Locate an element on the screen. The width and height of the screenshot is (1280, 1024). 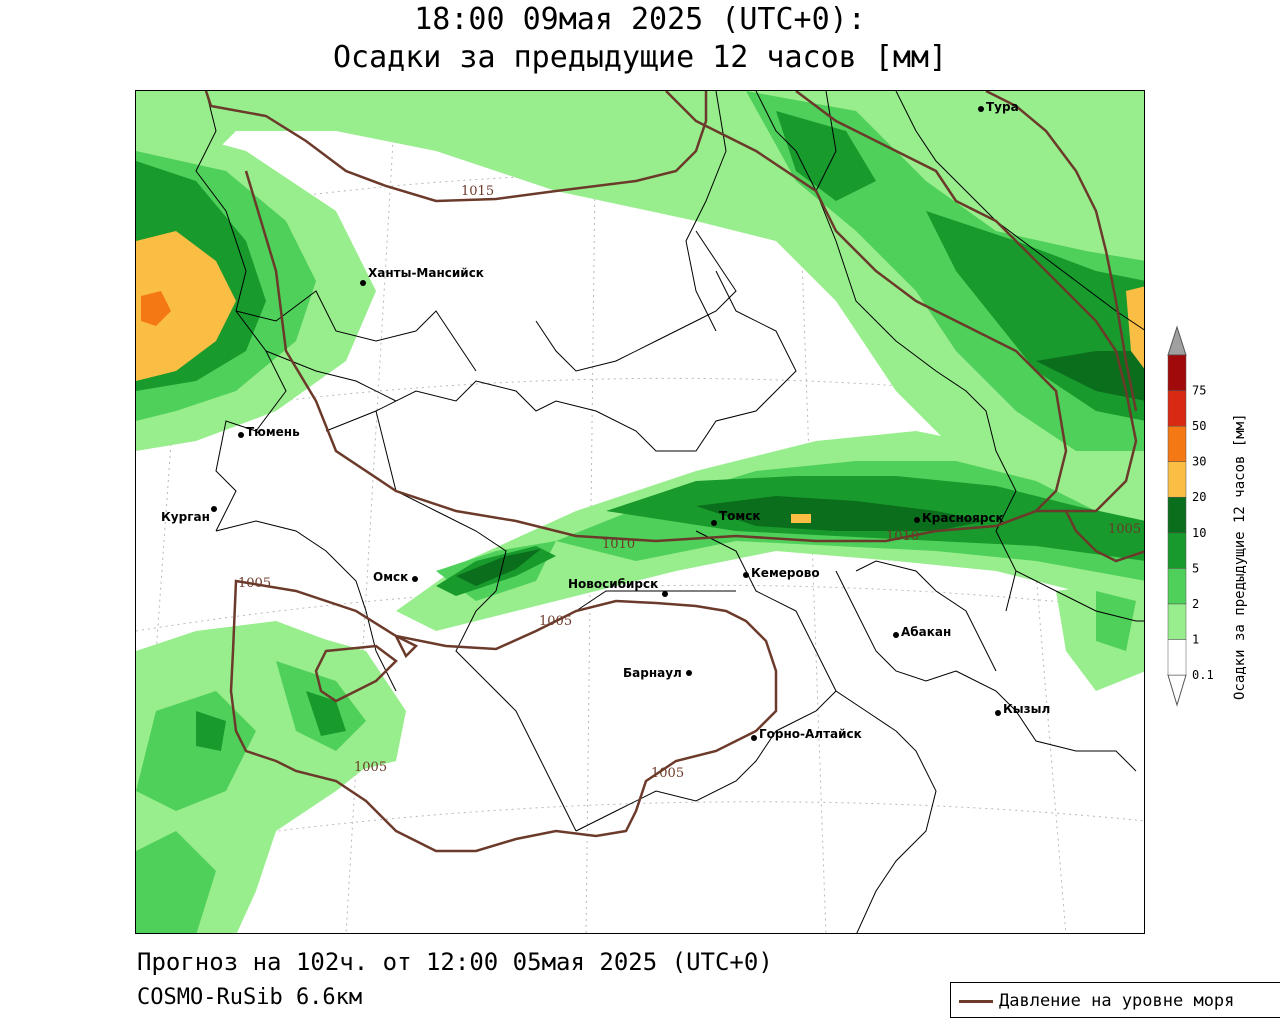
colorbar-bottom-arrow is located at coordinates (1177, 690).